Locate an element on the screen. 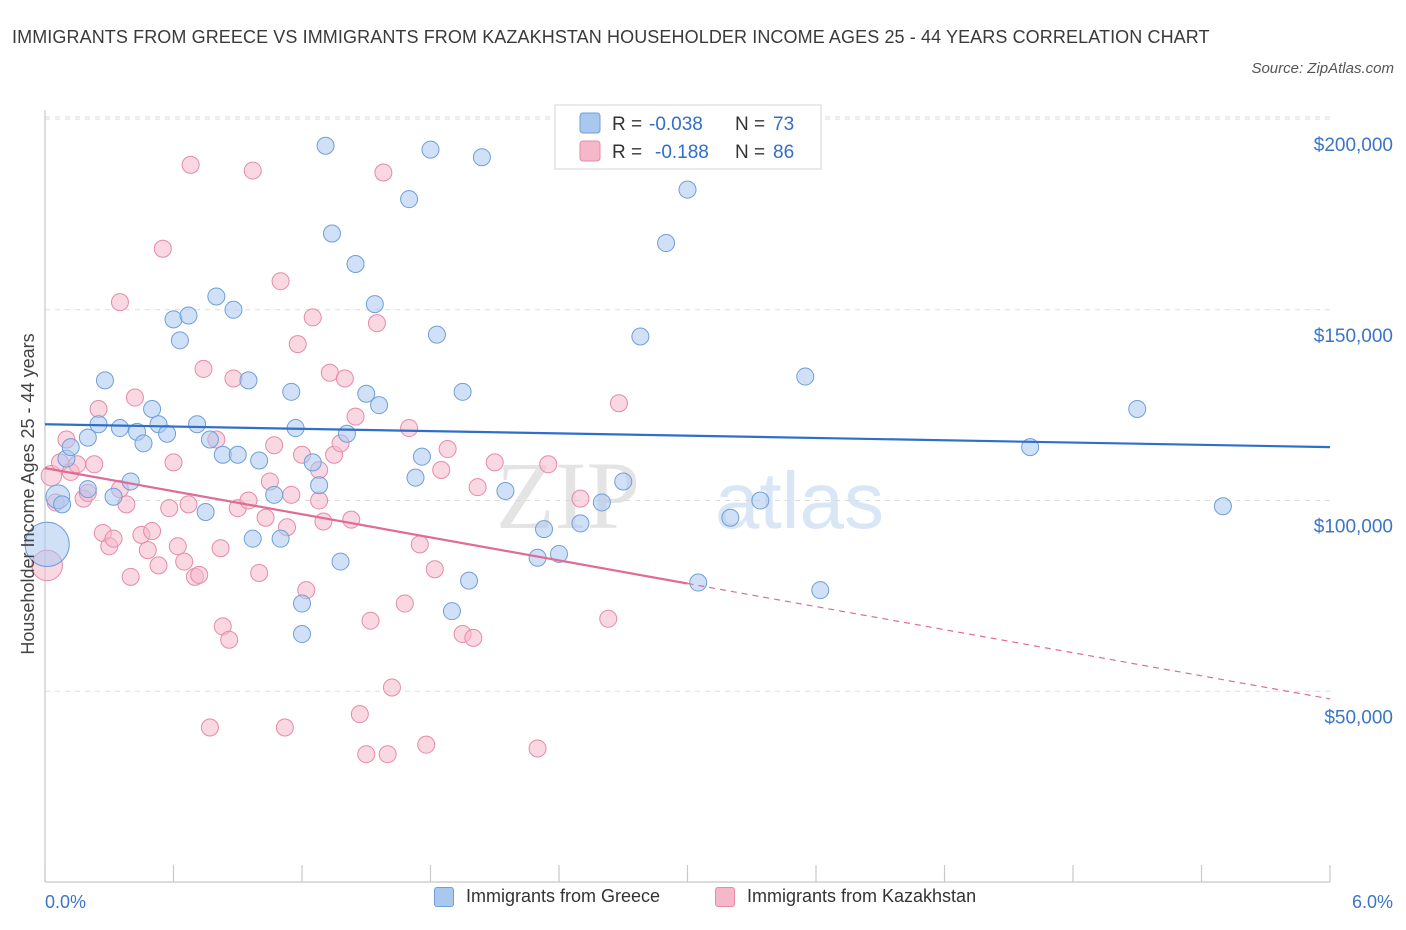 The image size is (1406, 930). watermark-zip: ZIP is located at coordinates (568, 495).